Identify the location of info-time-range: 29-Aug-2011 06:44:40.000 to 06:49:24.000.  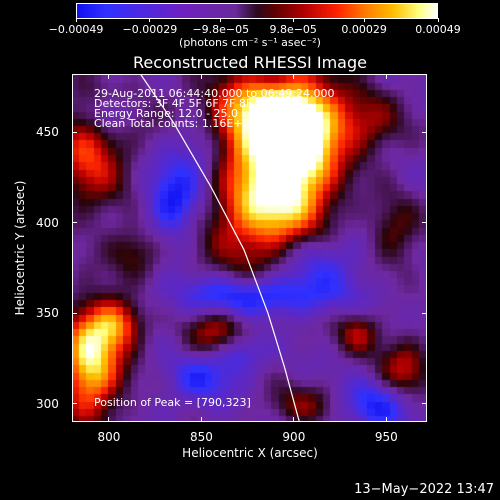
(214, 93).